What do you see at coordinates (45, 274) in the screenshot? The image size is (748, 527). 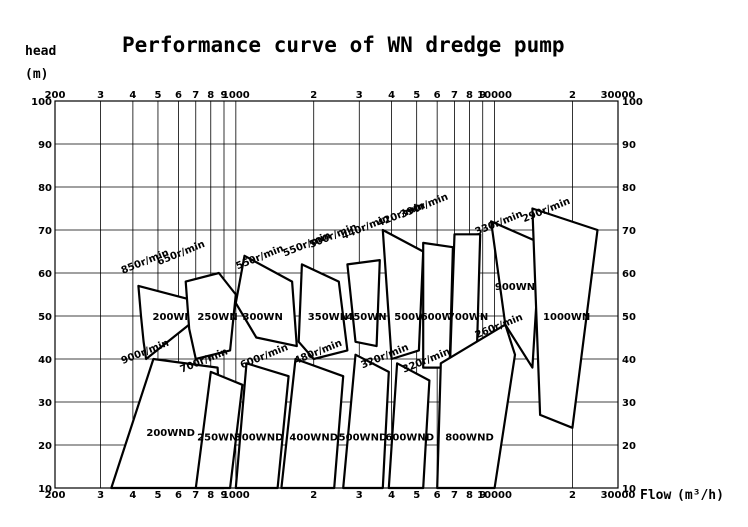 I see `y-tick-label-left: 60` at bounding box center [45, 274].